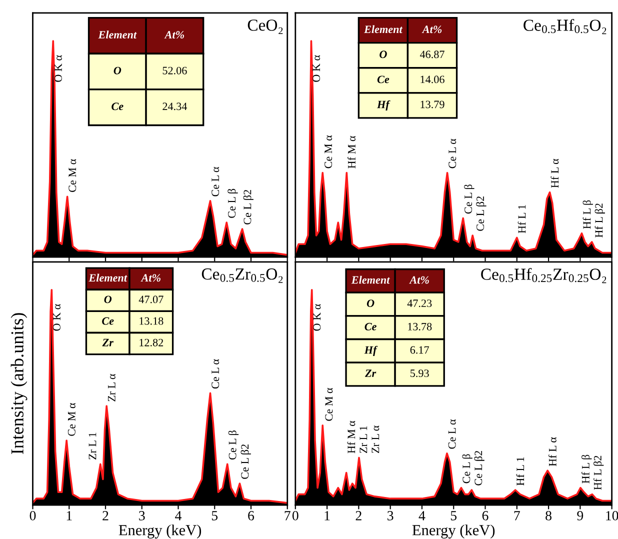  What do you see at coordinates (174, 70) in the screenshot?
I see `annotation: 52.06` at bounding box center [174, 70].